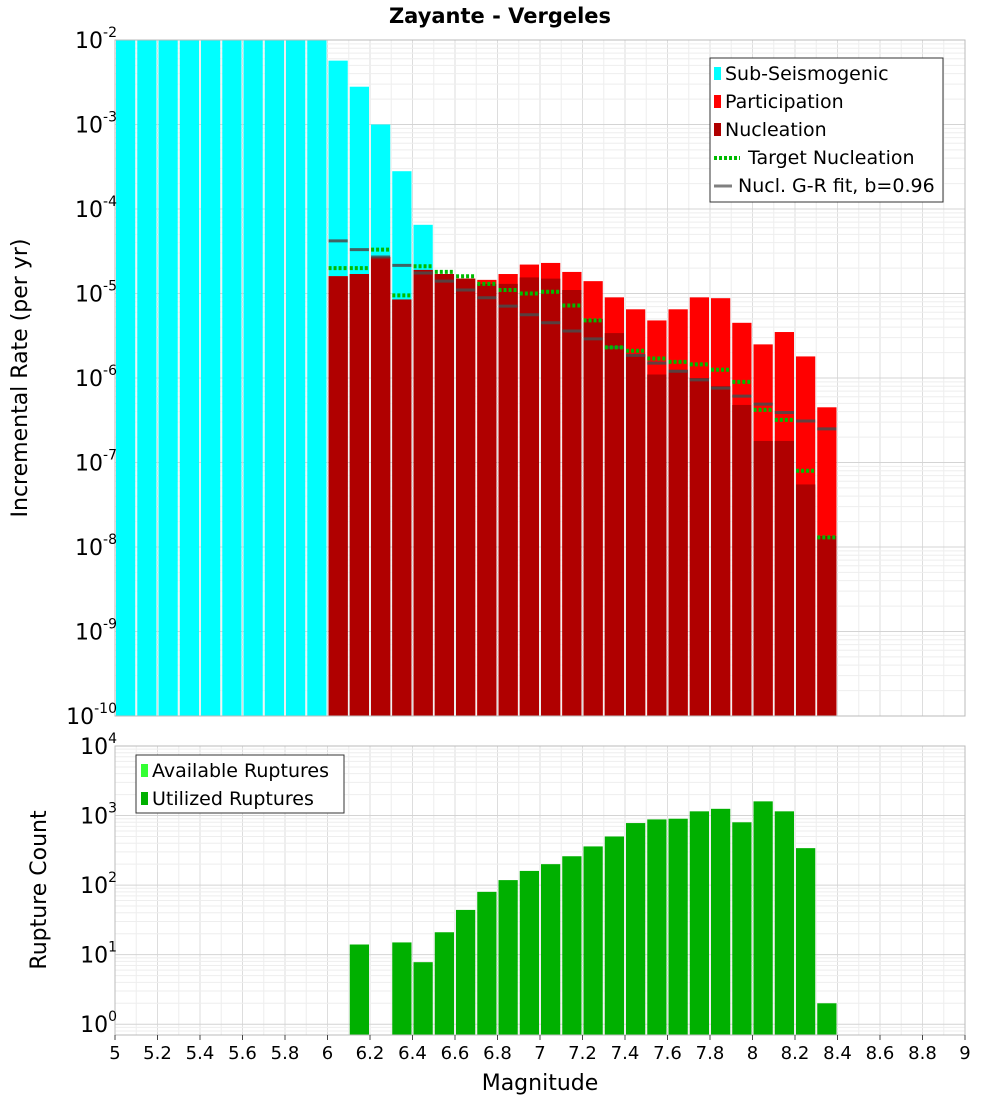  Describe the element at coordinates (157, 1053) in the screenshot. I see `x-tick-label: 5.2` at that location.